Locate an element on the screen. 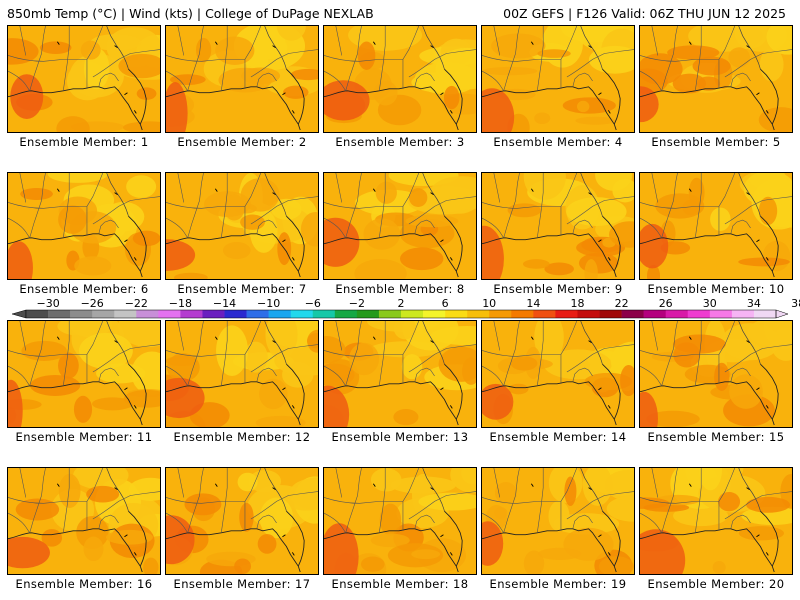 The width and height of the screenshot is (800, 600). ensemble-panel-14: Ensemble Member: 14 is located at coordinates (558, 382).